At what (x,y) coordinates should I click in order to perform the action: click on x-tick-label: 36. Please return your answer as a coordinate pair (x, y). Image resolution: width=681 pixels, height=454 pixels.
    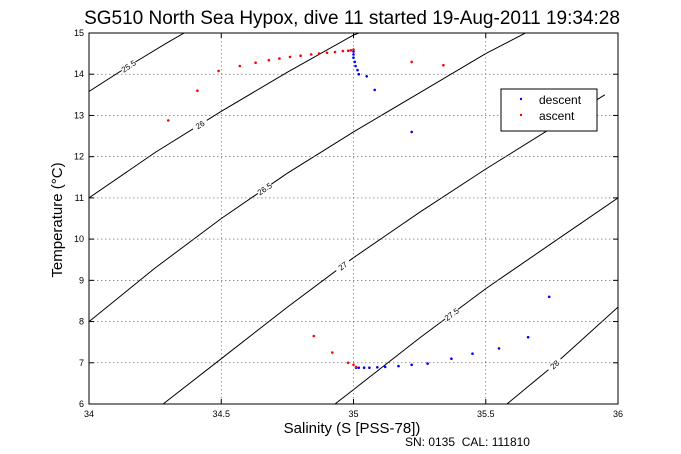
    Looking at the image, I should click on (618, 414).